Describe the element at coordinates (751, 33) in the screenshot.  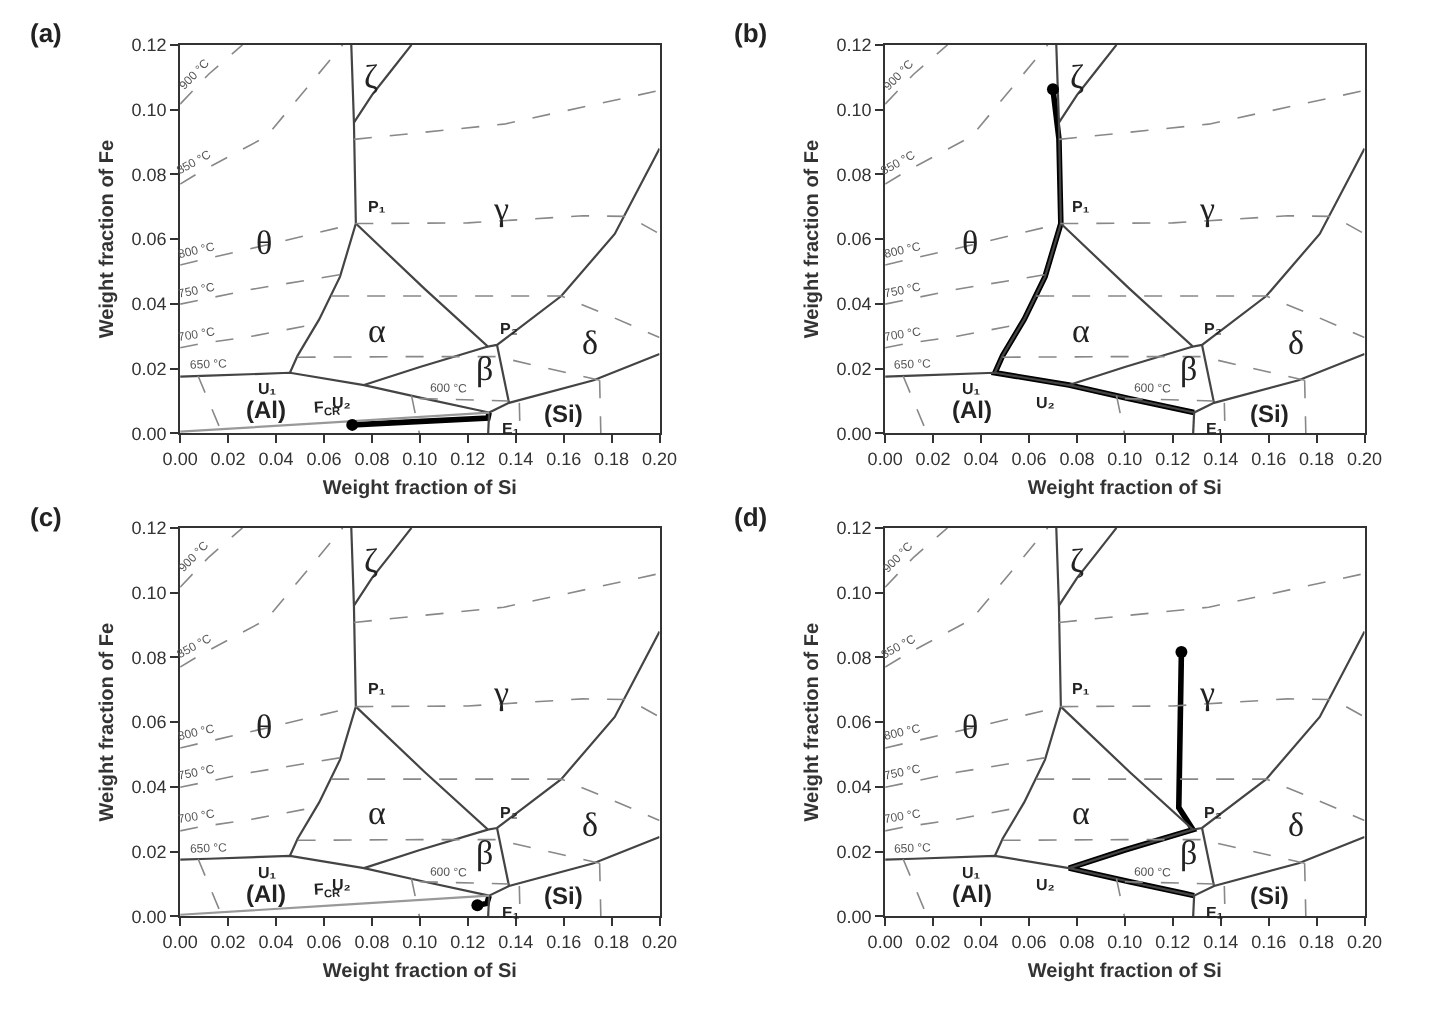
I see `chart-title: (b)` at that location.